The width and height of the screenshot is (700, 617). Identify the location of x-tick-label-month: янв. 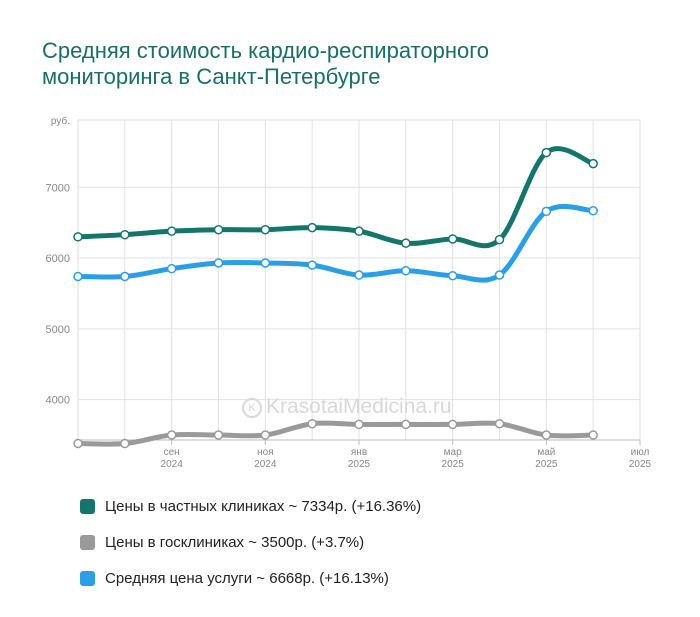
(359, 452).